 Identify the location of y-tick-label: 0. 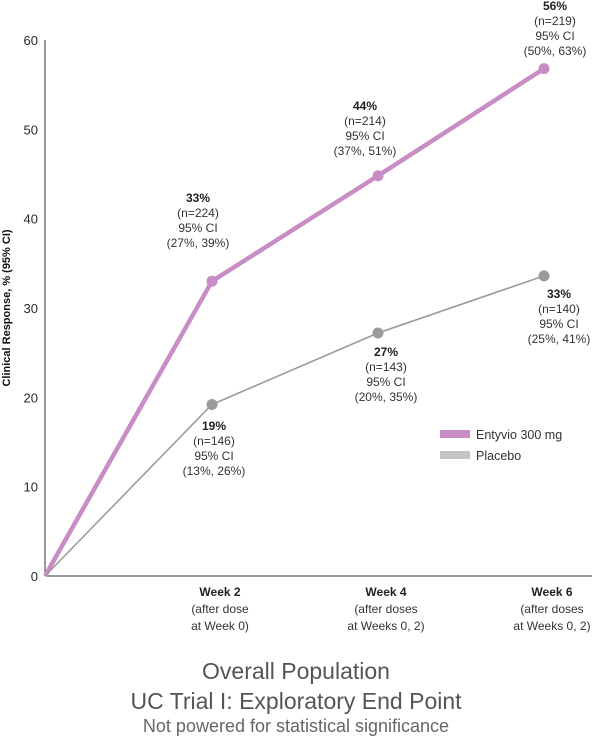
(34, 576).